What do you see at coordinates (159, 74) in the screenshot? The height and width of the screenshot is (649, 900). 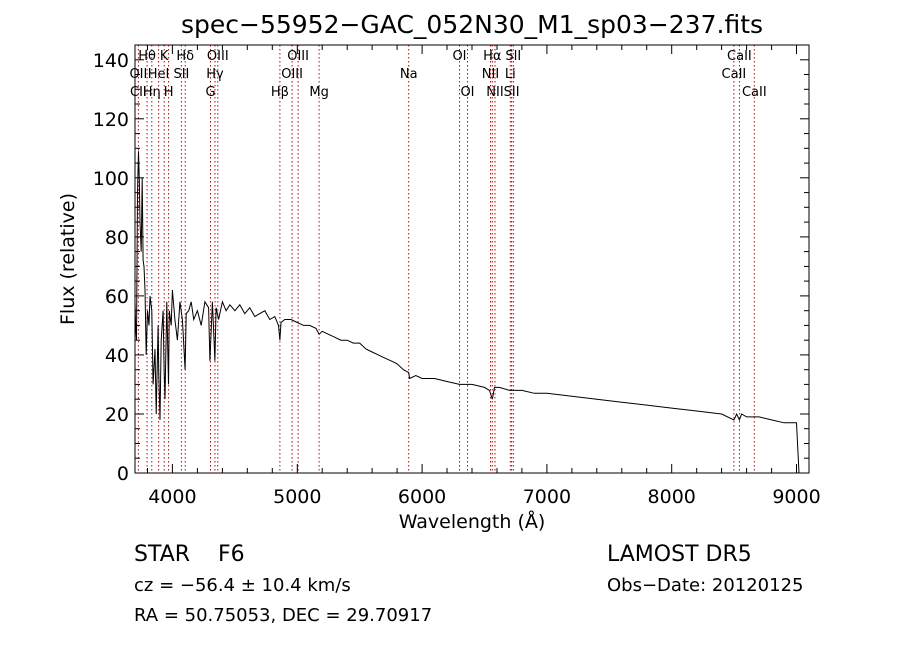 I see `line-label-10: HeI` at bounding box center [159, 74].